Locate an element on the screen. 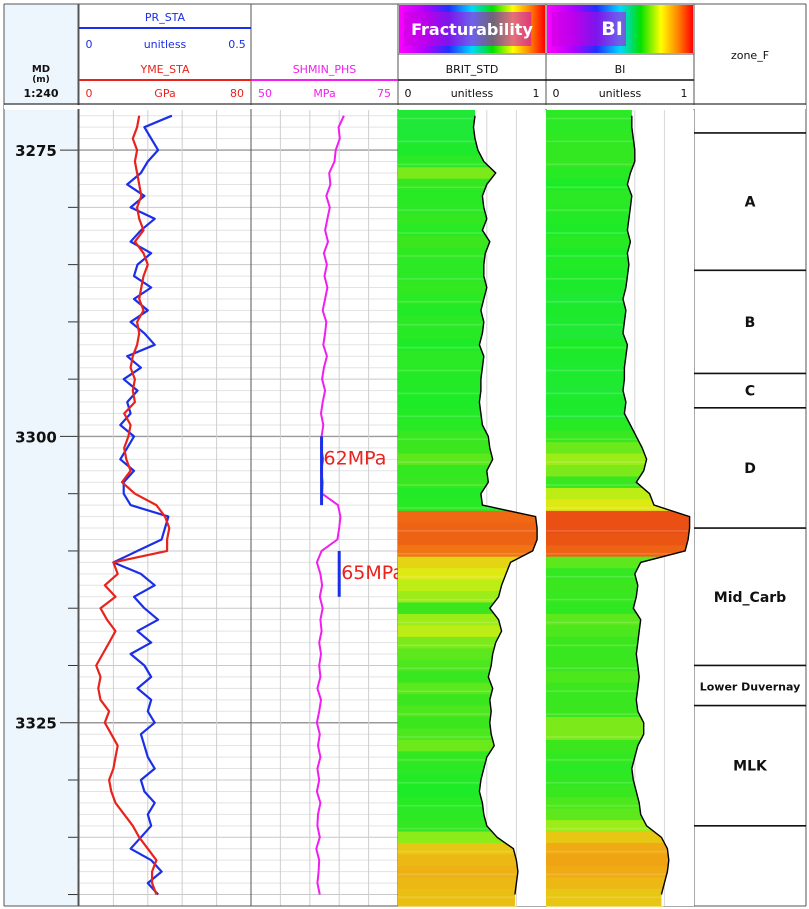 This screenshot has height=909, width=809. depth-header-background is located at coordinates (41, 54).